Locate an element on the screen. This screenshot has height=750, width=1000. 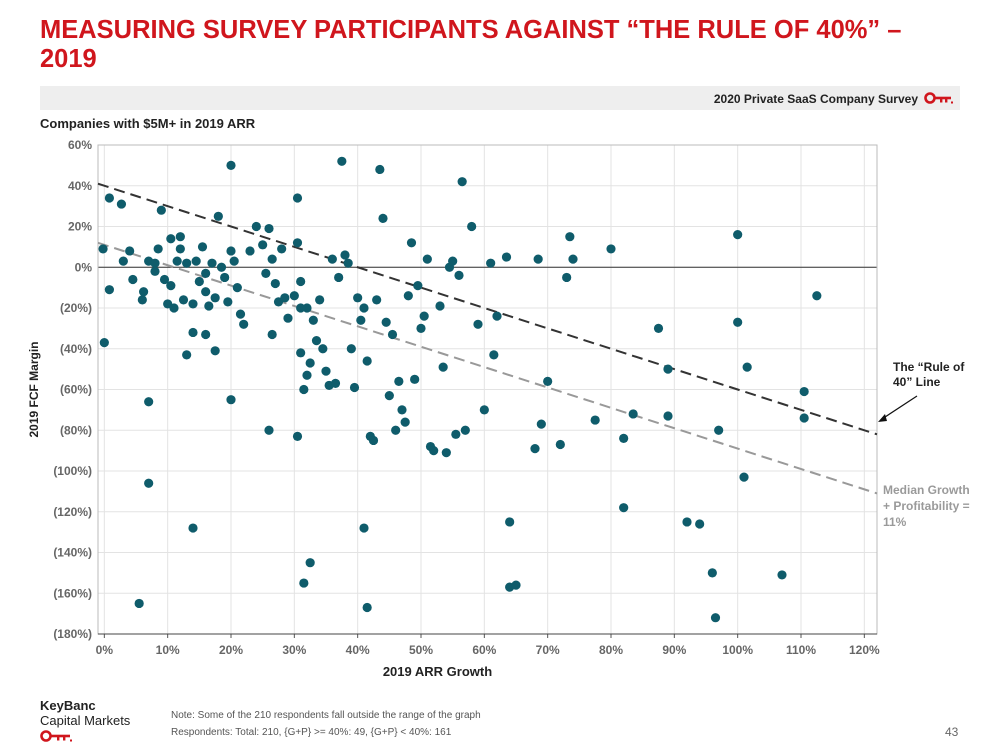
y-tick-label: (160%) is located at coordinates (72, 593).